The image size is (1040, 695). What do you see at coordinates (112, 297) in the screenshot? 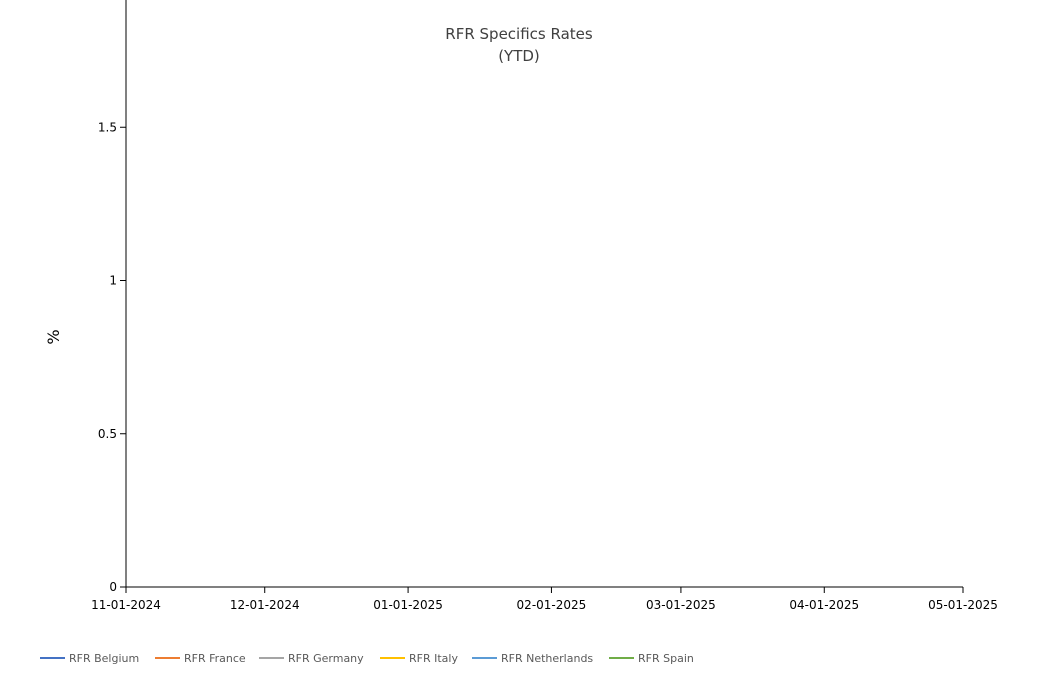
I see `y-axis: 00.511.522.53` at bounding box center [112, 297].